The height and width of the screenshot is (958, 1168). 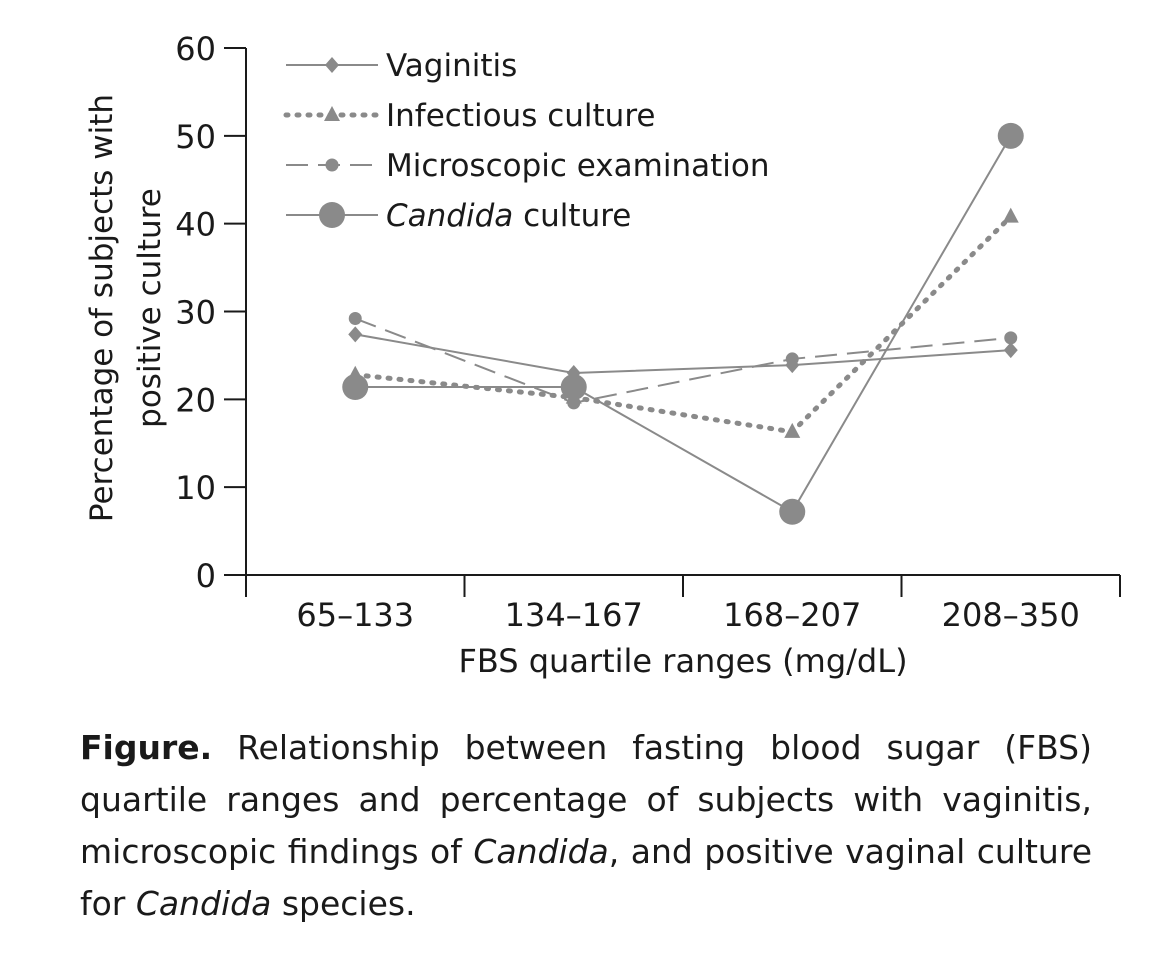 I want to click on legend-item-4: Candida culture, so click(x=458, y=216).